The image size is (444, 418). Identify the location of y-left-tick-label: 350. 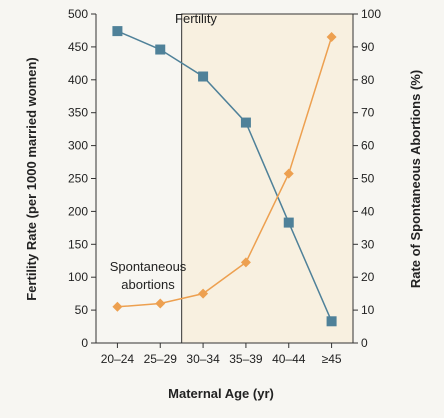
(78, 113).